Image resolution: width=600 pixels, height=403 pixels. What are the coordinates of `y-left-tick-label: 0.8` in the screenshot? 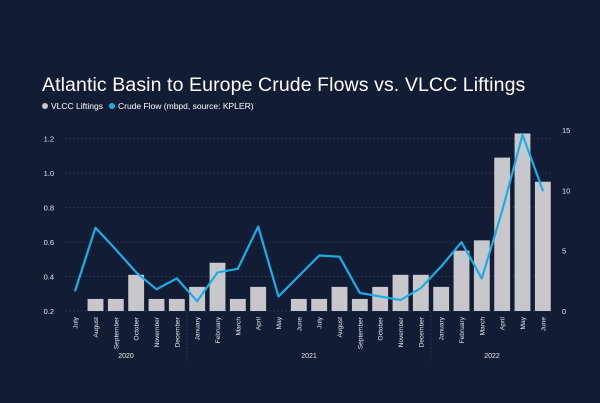 It's located at (49, 208).